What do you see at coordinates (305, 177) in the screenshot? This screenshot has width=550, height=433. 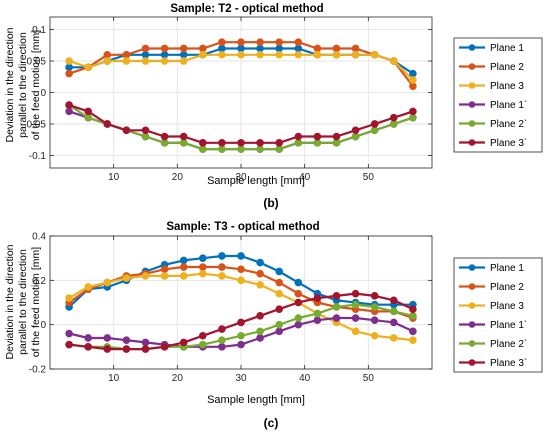 I see `x-tick-label: 40` at bounding box center [305, 177].